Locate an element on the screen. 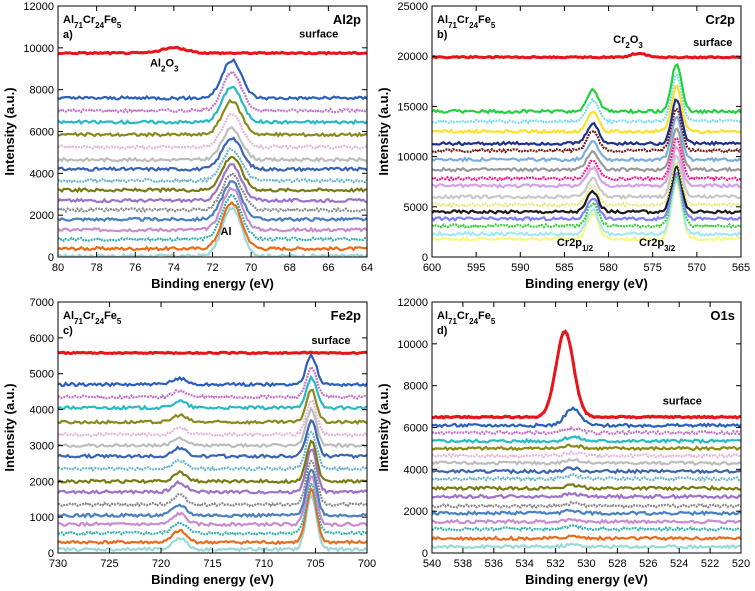 Image resolution: width=755 pixels, height=591 pixels. x-tick-label: 580 is located at coordinates (608, 268).